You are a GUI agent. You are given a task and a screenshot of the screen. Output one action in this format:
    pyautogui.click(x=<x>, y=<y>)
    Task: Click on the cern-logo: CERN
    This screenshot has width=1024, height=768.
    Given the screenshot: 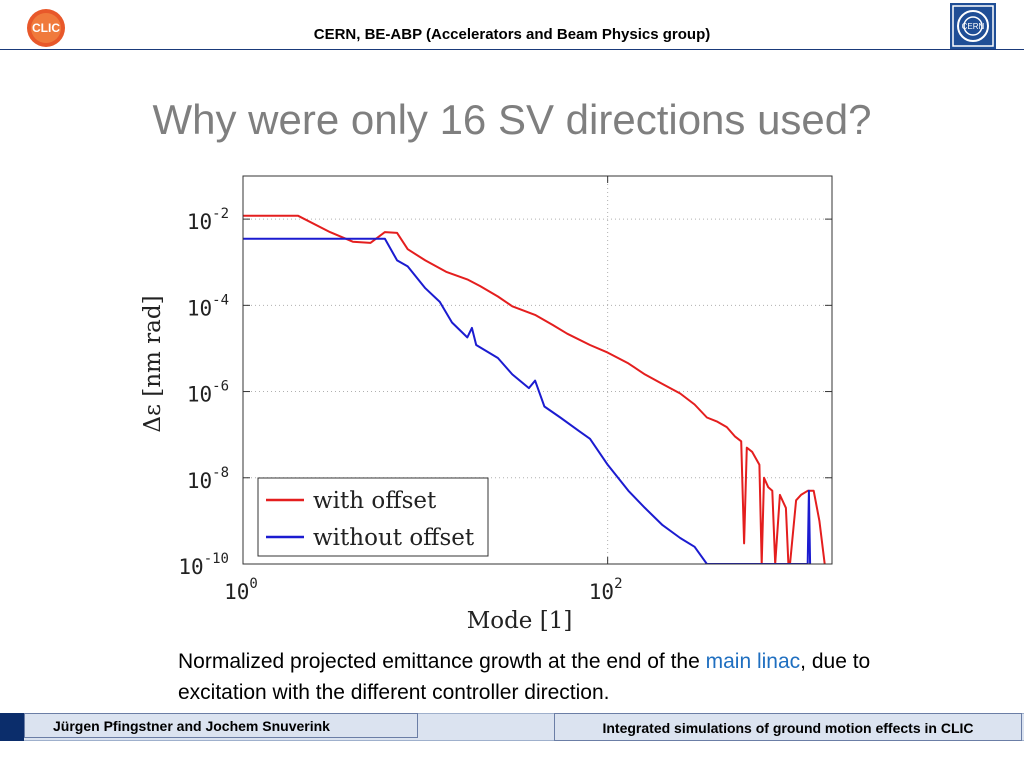 What is the action you would take?
    pyautogui.click(x=973, y=26)
    